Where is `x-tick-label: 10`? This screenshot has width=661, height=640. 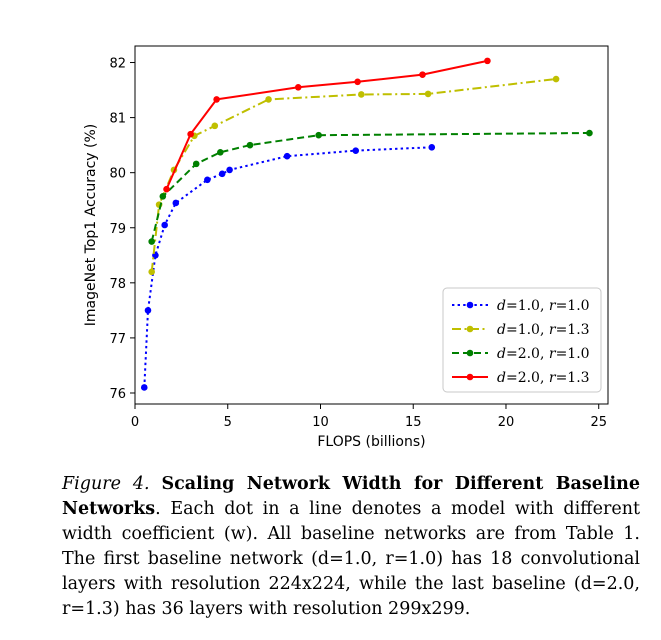 x-tick-label: 10 is located at coordinates (320, 422).